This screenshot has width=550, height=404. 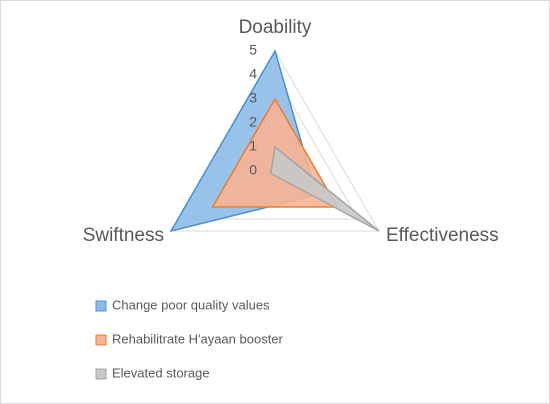 What do you see at coordinates (253, 98) in the screenshot?
I see `r-tick-label: 3` at bounding box center [253, 98].